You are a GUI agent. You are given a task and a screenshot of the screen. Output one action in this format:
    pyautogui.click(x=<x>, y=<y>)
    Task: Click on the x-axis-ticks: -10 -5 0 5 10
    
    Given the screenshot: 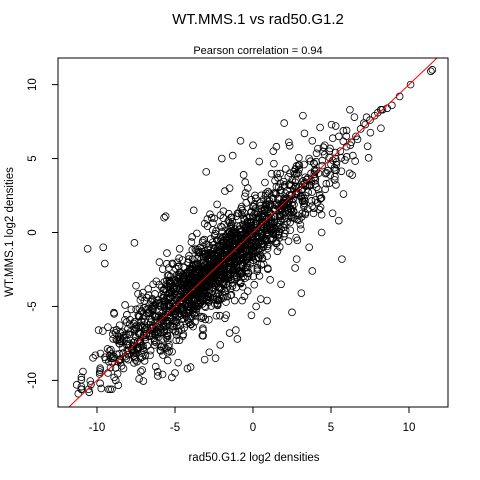 What is the action you would take?
    pyautogui.click(x=252, y=420)
    